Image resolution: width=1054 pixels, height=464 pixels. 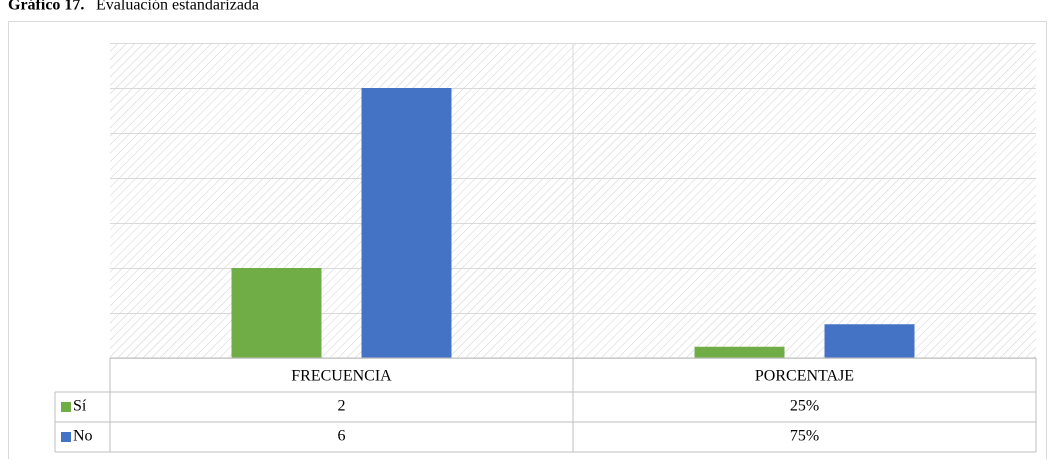 What do you see at coordinates (341, 376) in the screenshot?
I see `x-tick-label: FRECUENCIA` at bounding box center [341, 376].